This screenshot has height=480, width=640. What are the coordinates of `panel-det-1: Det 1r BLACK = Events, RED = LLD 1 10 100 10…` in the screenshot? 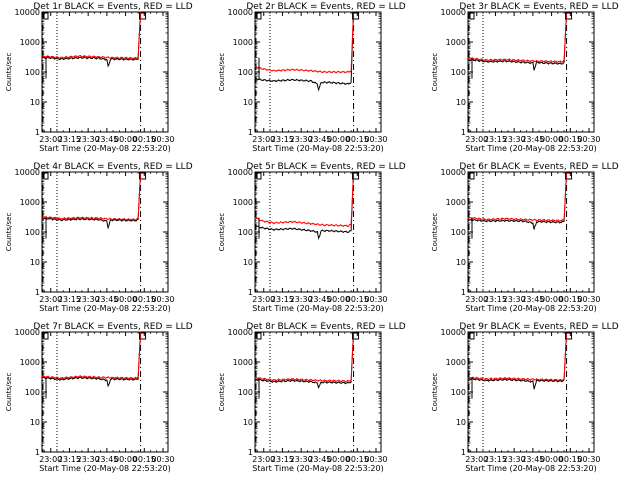 It's located at (99, 77).